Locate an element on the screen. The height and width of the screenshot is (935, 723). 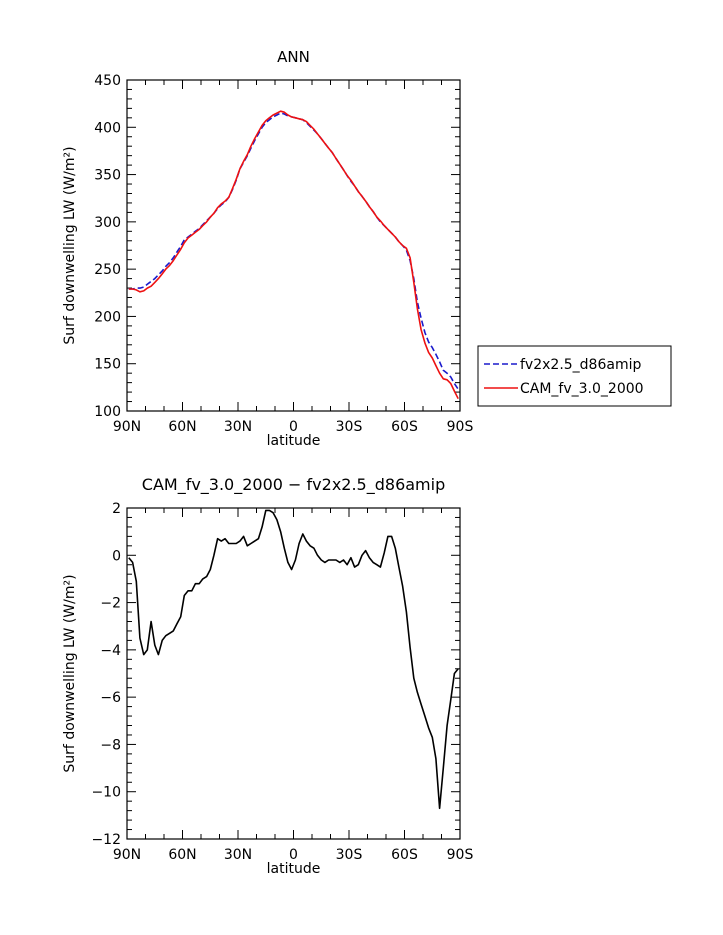
y-tick-label: 250 is located at coordinates (107, 270).